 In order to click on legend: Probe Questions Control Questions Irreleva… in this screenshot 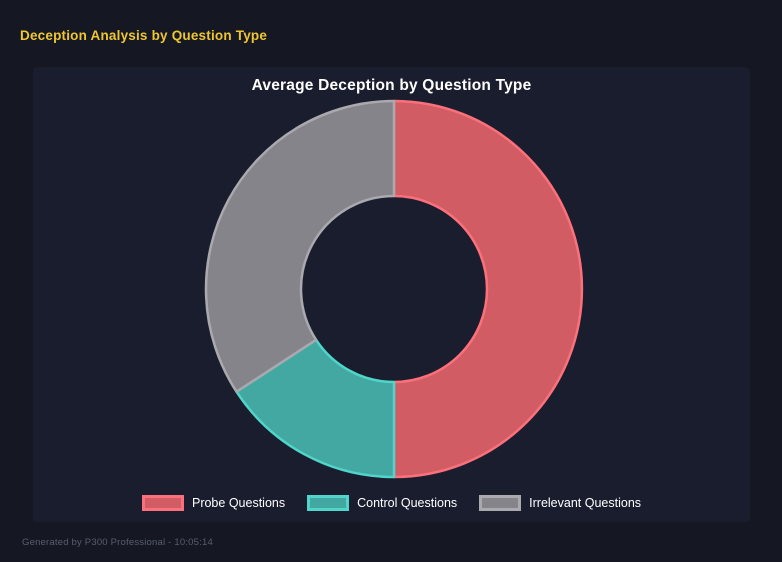, I will do `click(391, 503)`.